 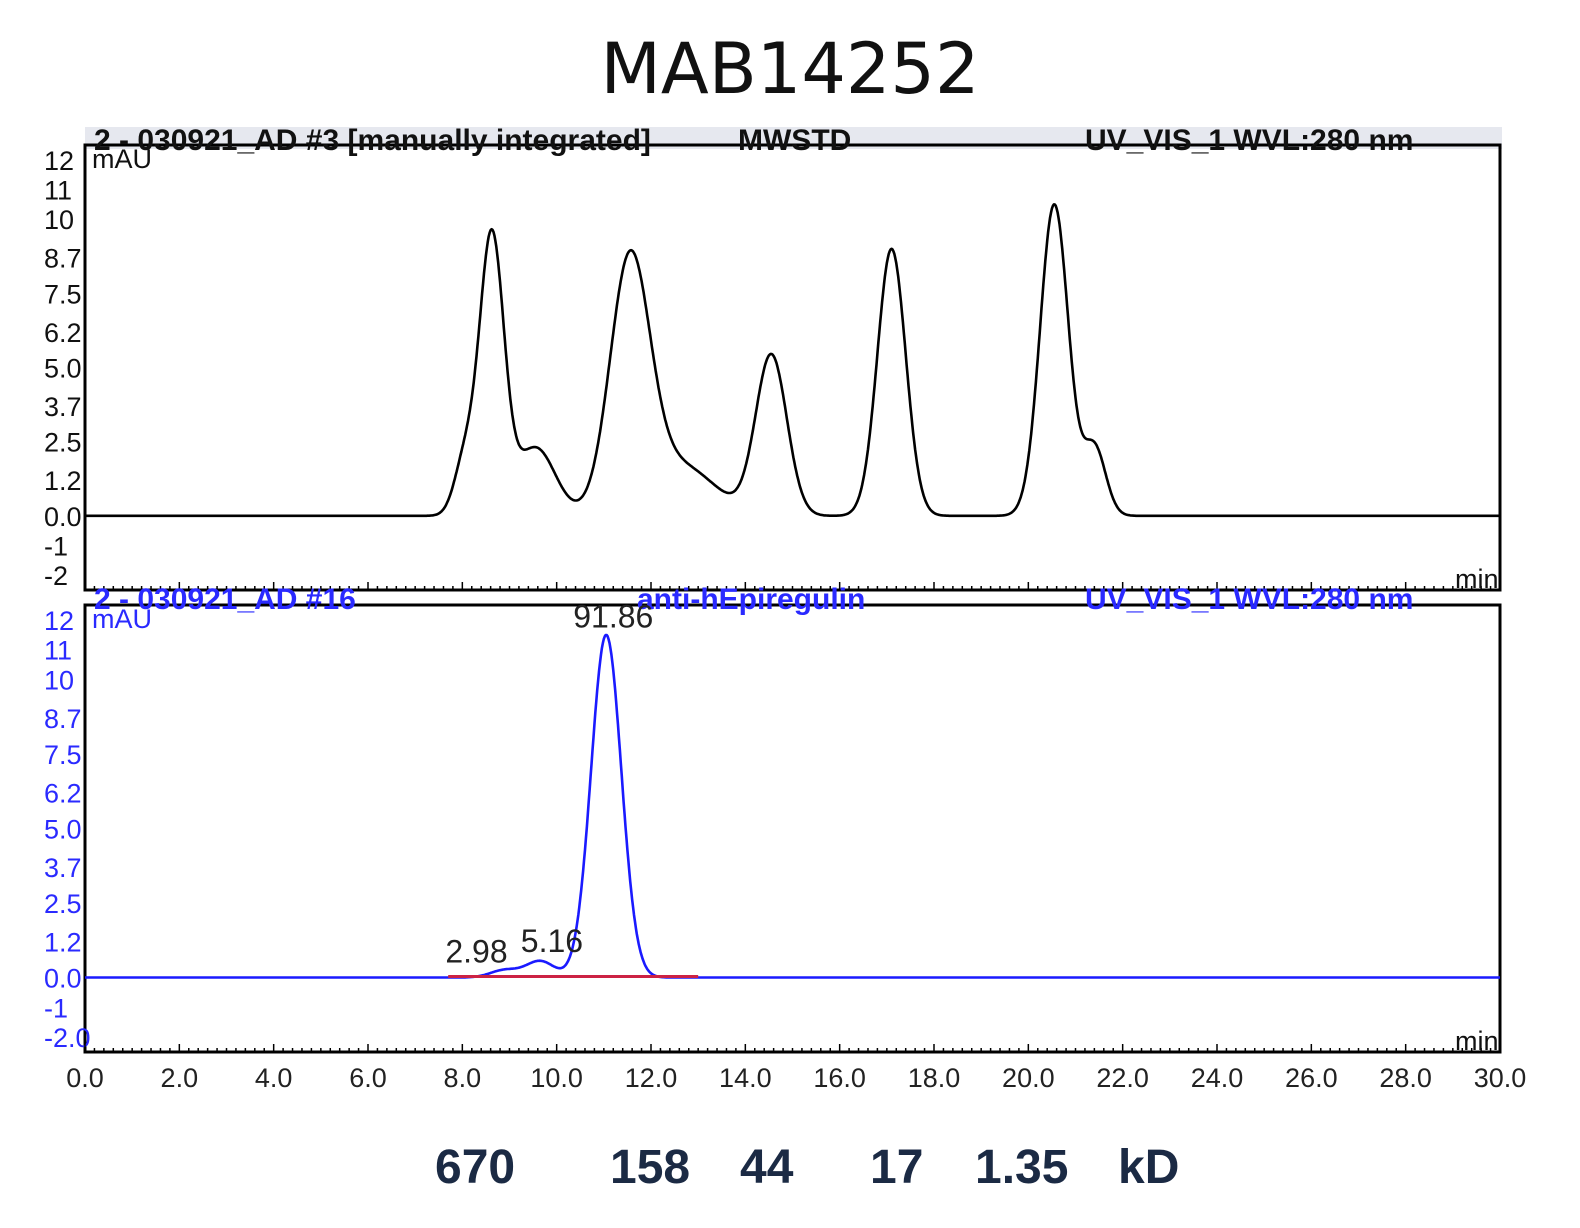 I want to click on x-tick-label: 4.0, so click(x=274, y=1078).